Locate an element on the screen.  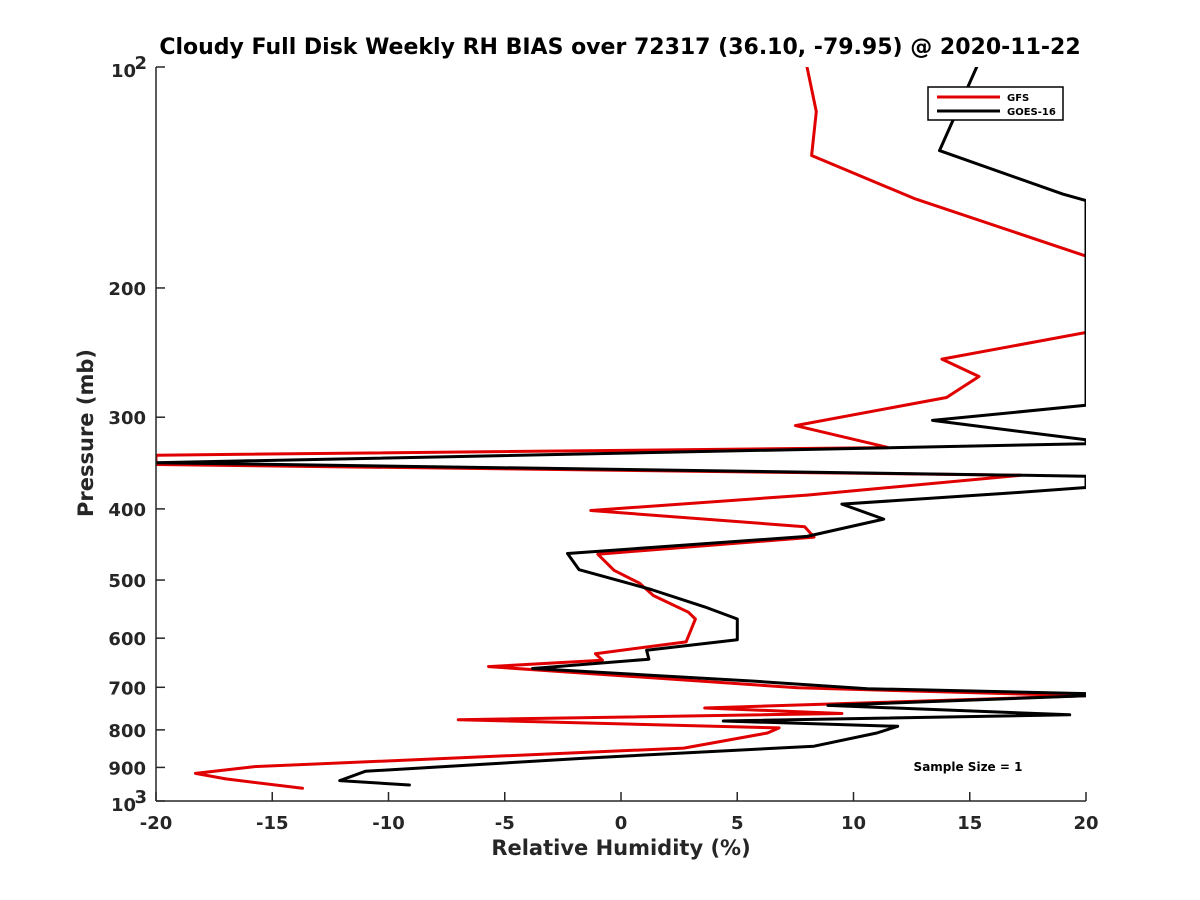
x-tick-label: -20 is located at coordinates (156, 823).